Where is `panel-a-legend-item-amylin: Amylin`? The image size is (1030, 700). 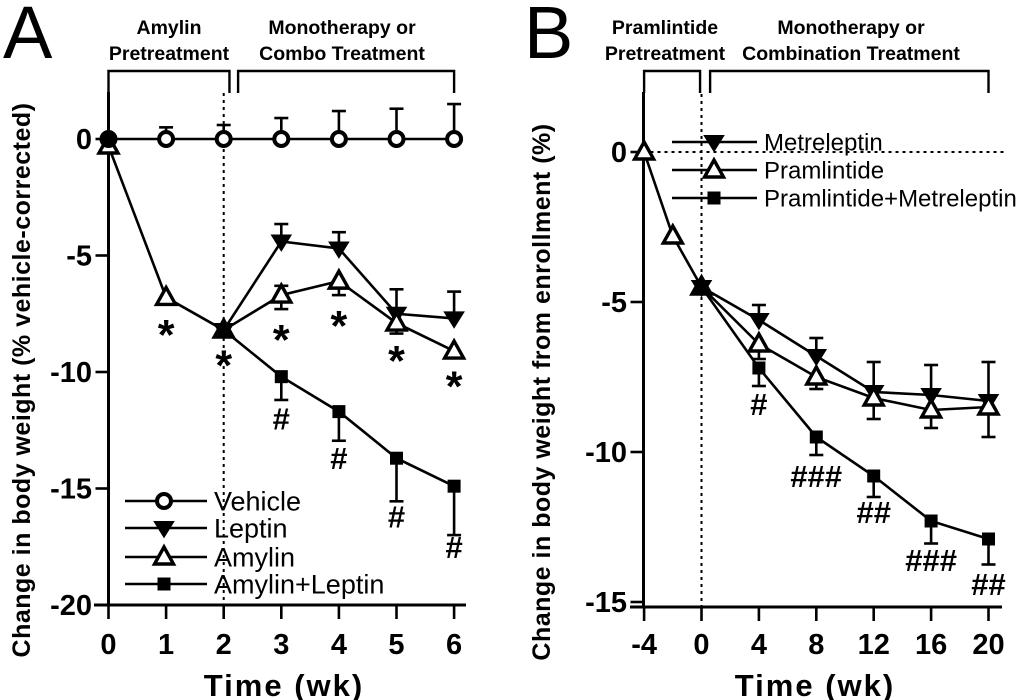 panel-a-legend-item-amylin: Amylin is located at coordinates (210, 557).